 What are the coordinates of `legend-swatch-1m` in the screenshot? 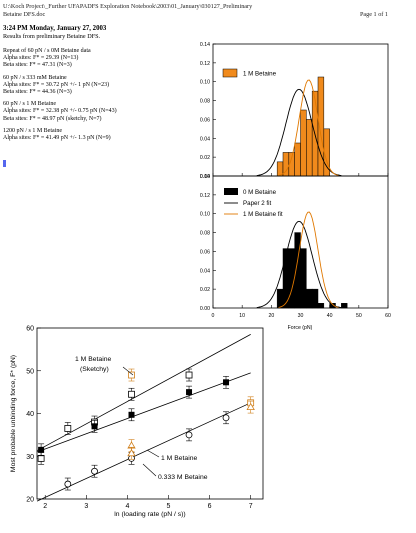 It's located at (230, 73).